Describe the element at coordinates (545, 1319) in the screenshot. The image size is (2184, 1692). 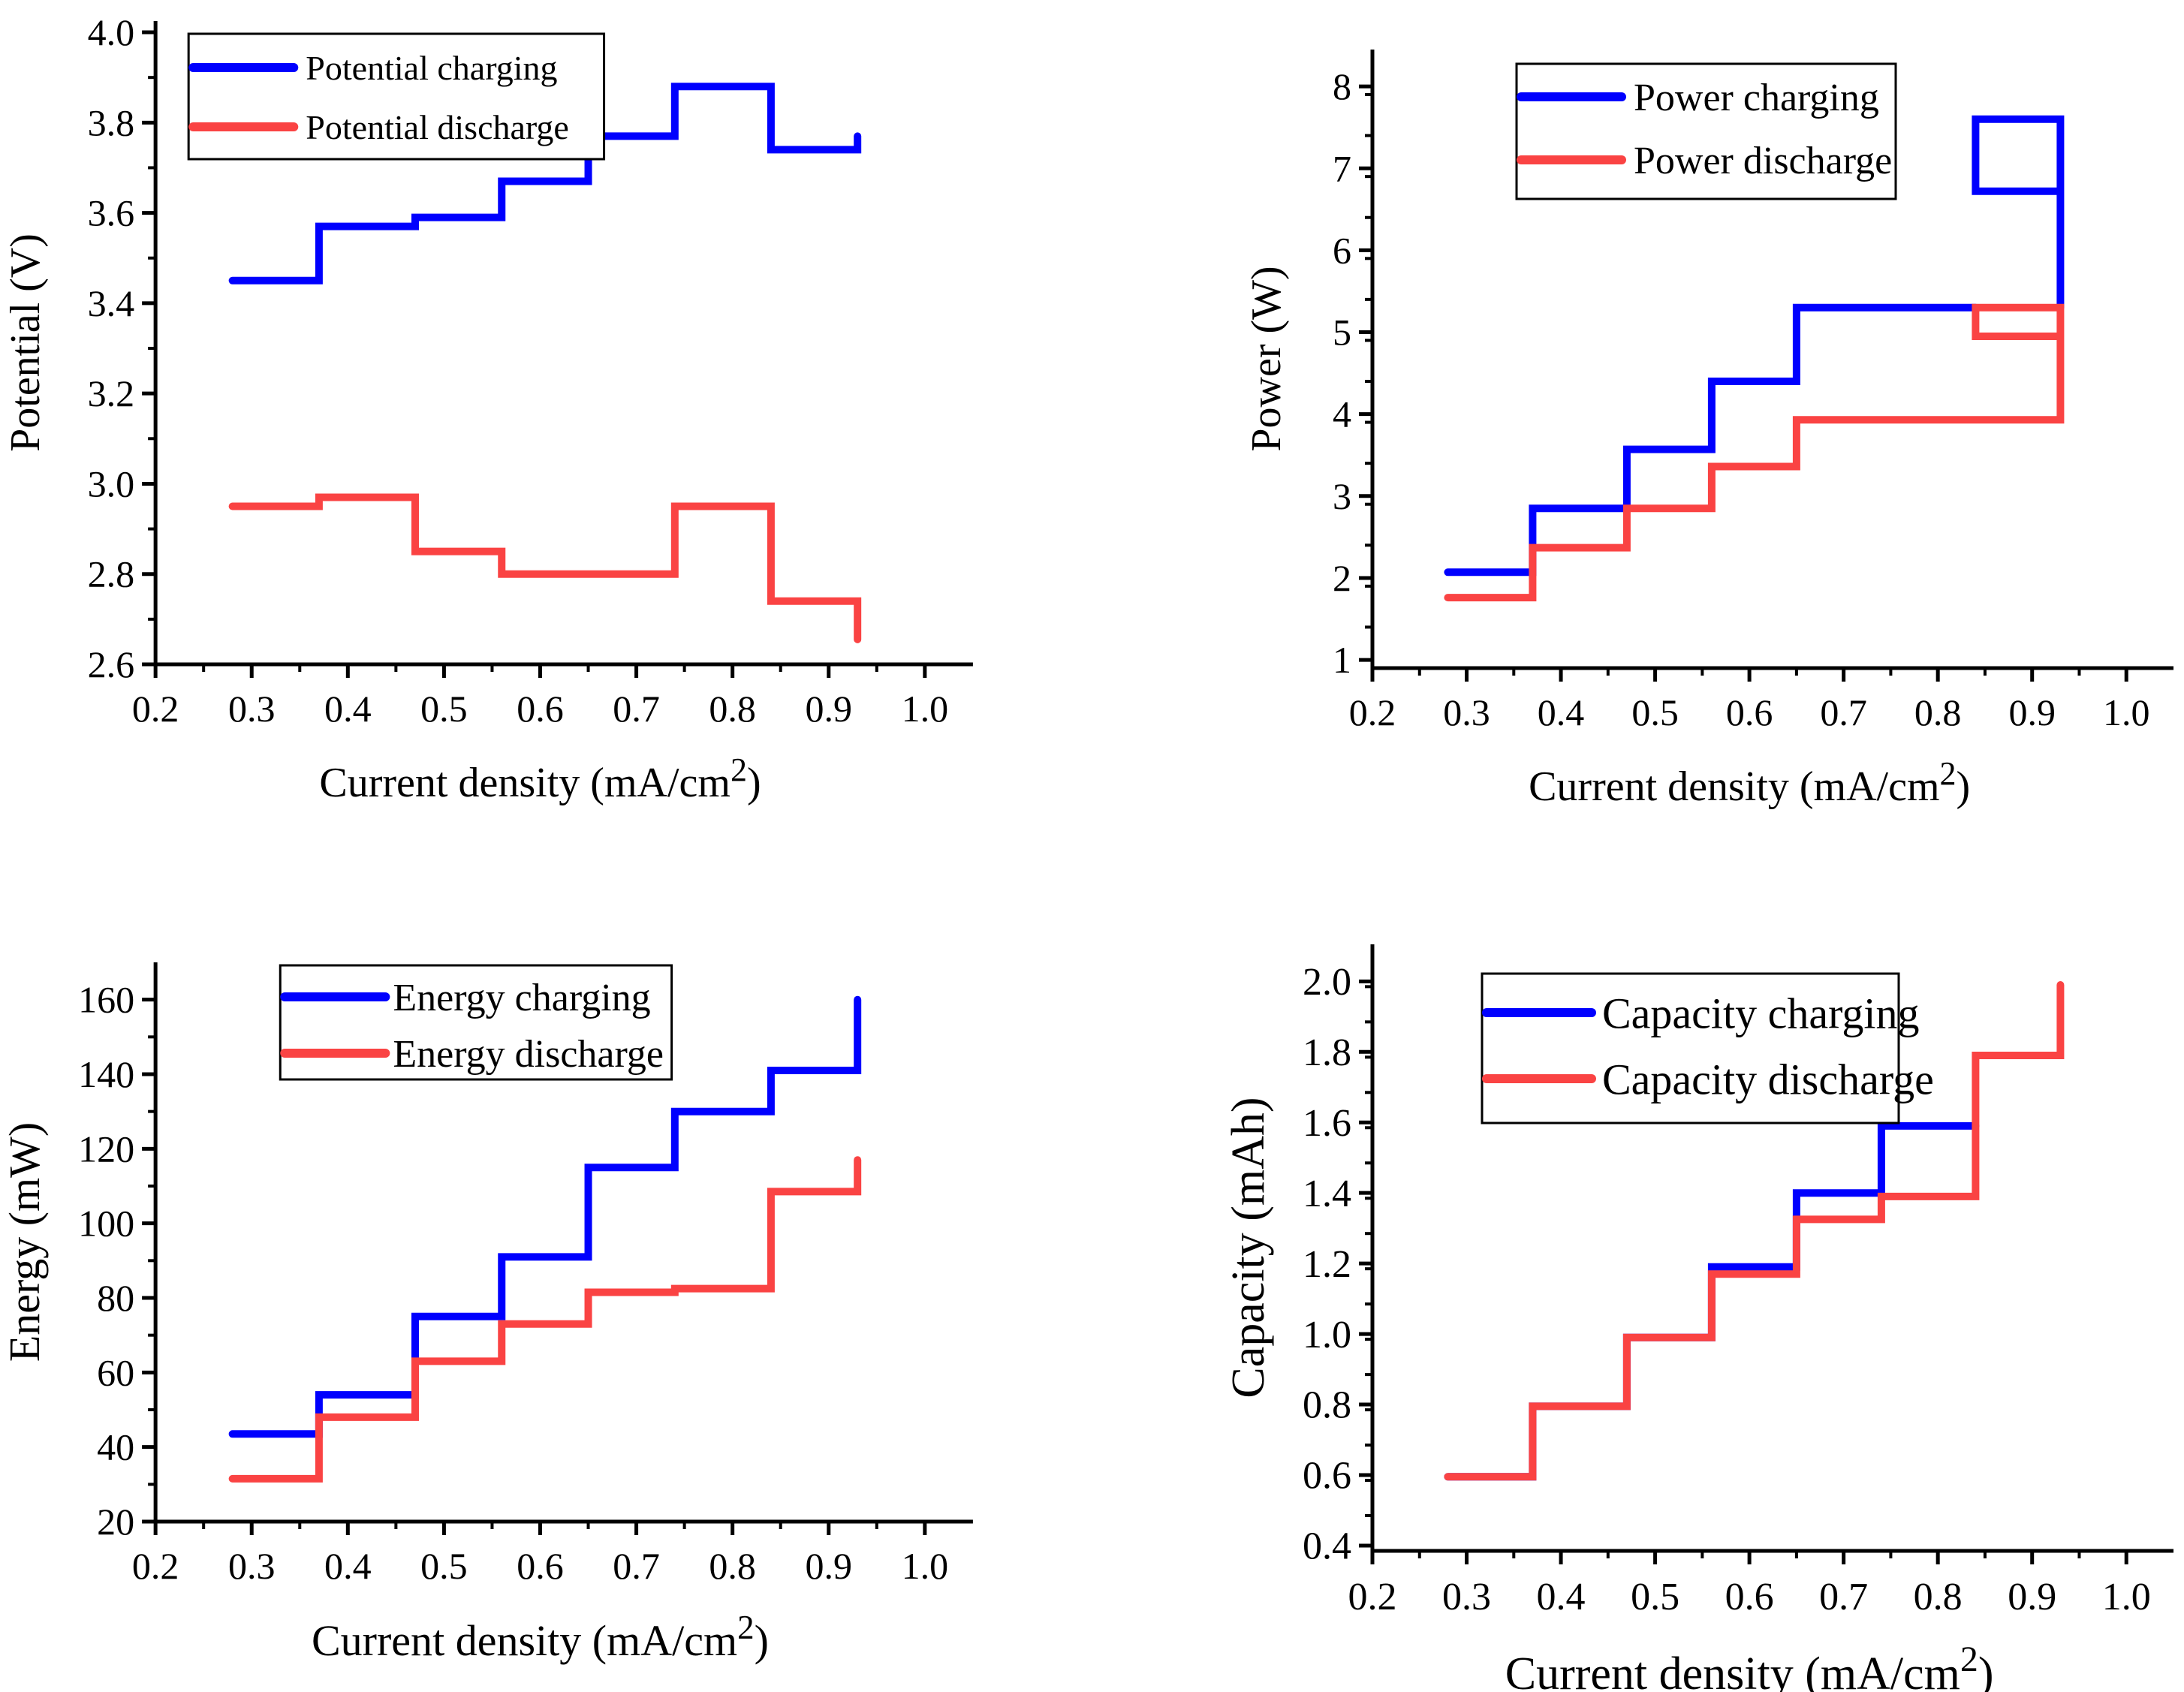
I see `series-line-energy-discharge` at that location.